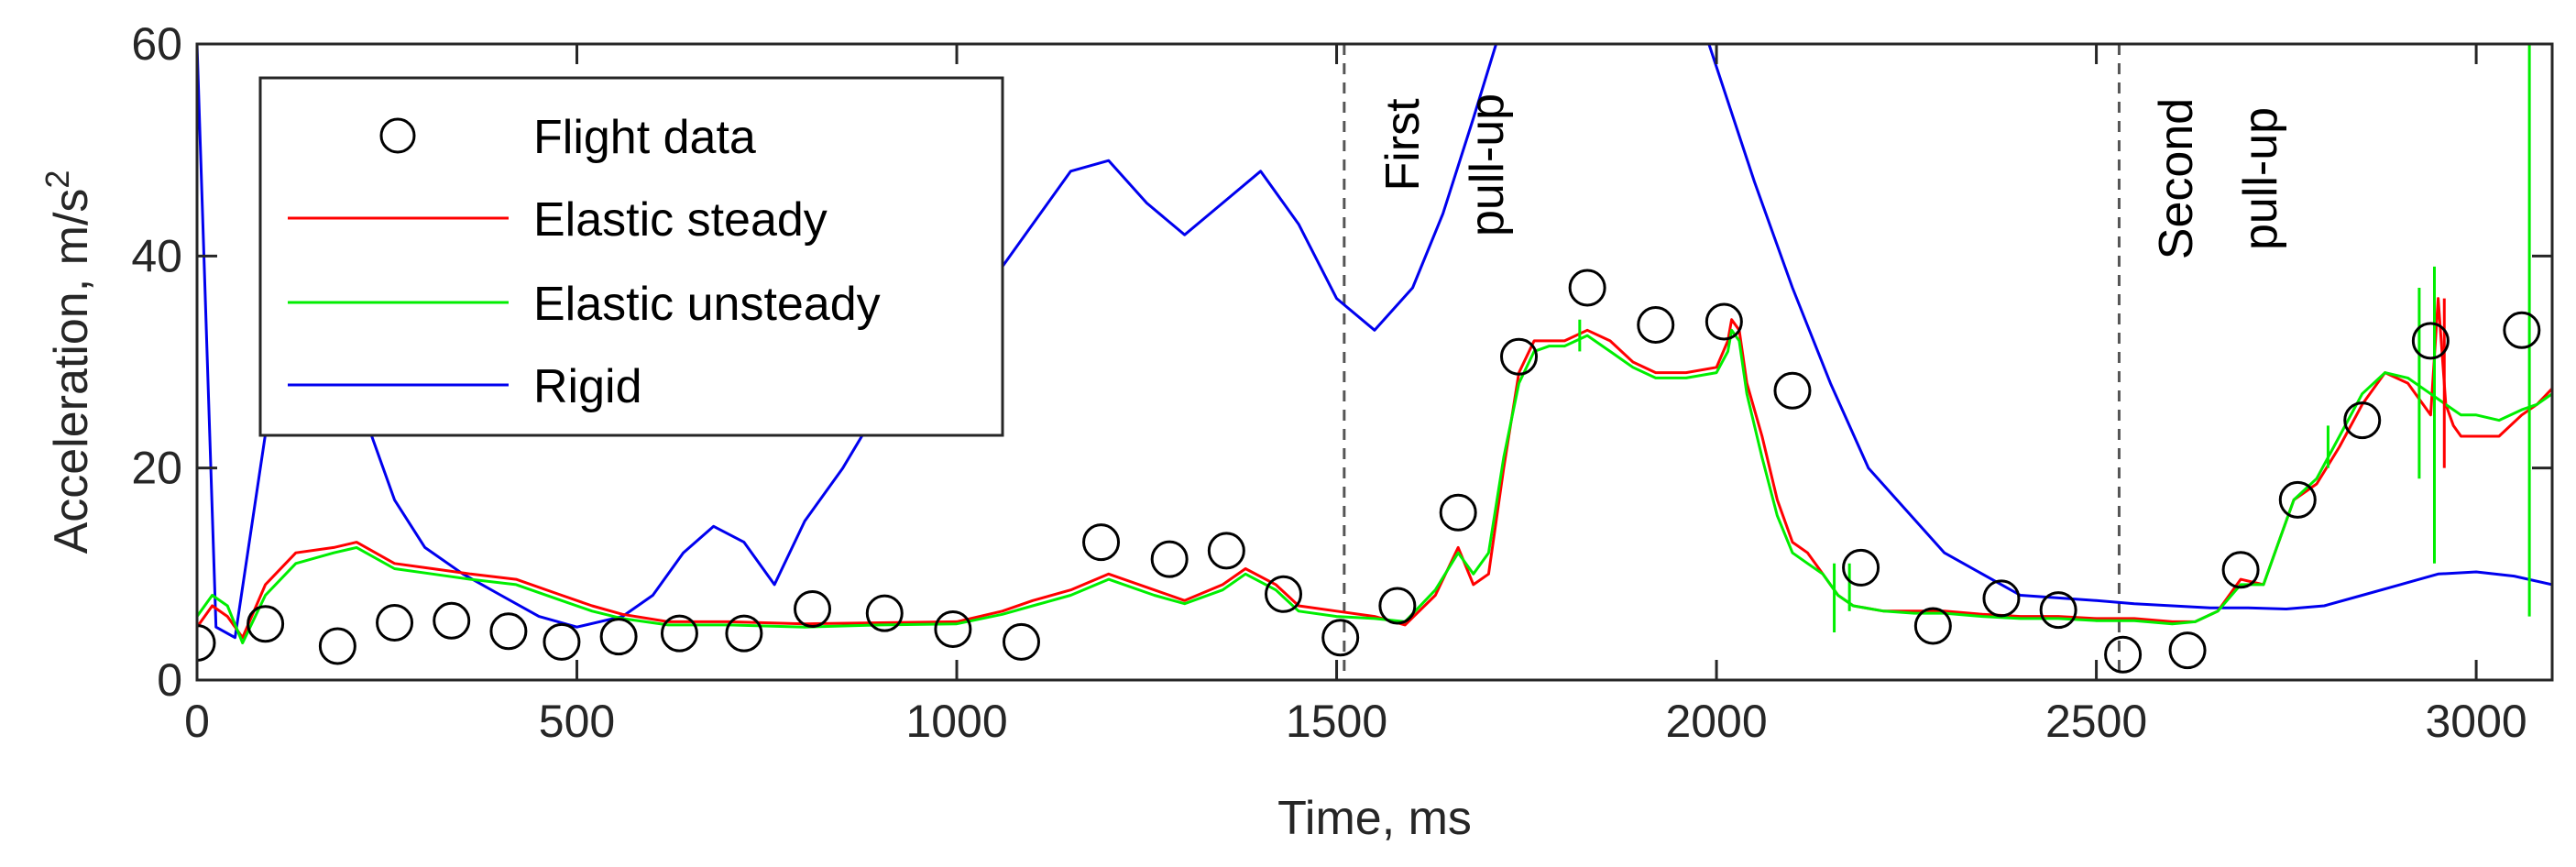 Image resolution: width=2576 pixels, height=867 pixels. What do you see at coordinates (156, 469) in the screenshot?
I see `y-tick-label-20: 20` at bounding box center [156, 469].